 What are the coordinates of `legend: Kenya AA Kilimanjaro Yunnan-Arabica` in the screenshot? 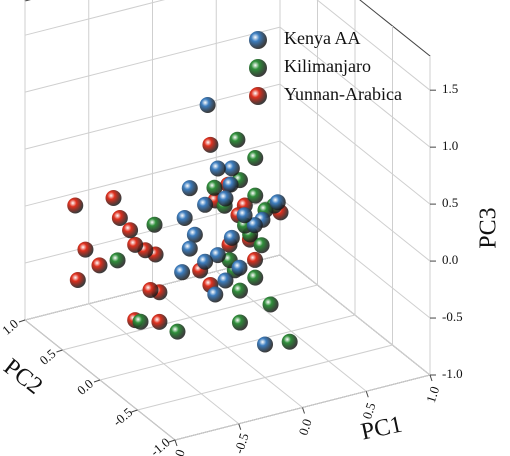 It's located at (325, 66).